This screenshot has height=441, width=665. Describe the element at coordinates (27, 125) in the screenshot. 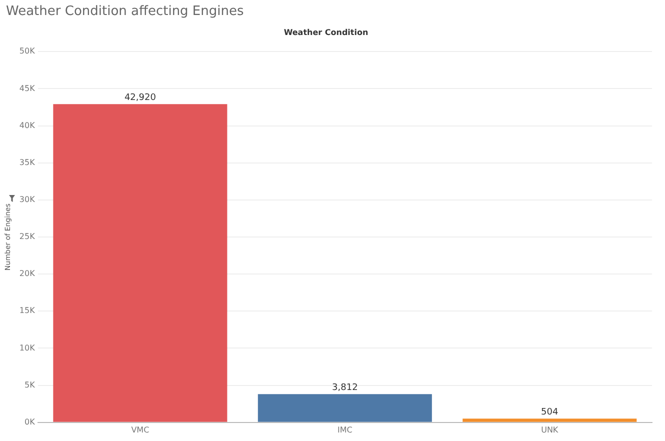

I see `y-tick-label: 40K` at that location.